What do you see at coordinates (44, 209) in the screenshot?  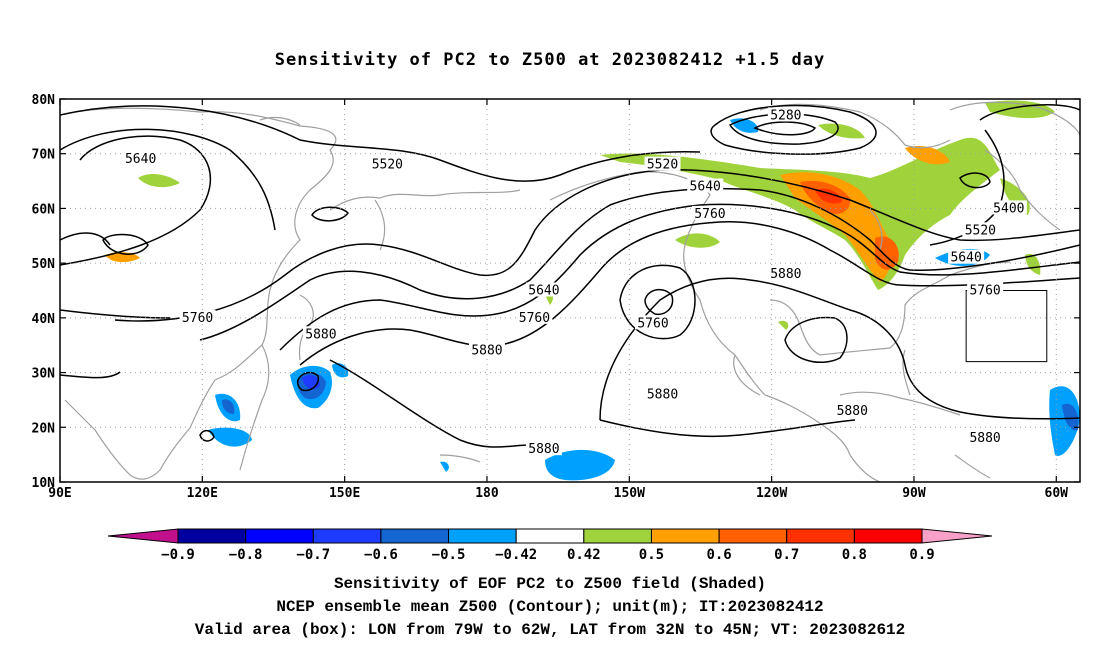 I see `lat-label: 60N` at bounding box center [44, 209].